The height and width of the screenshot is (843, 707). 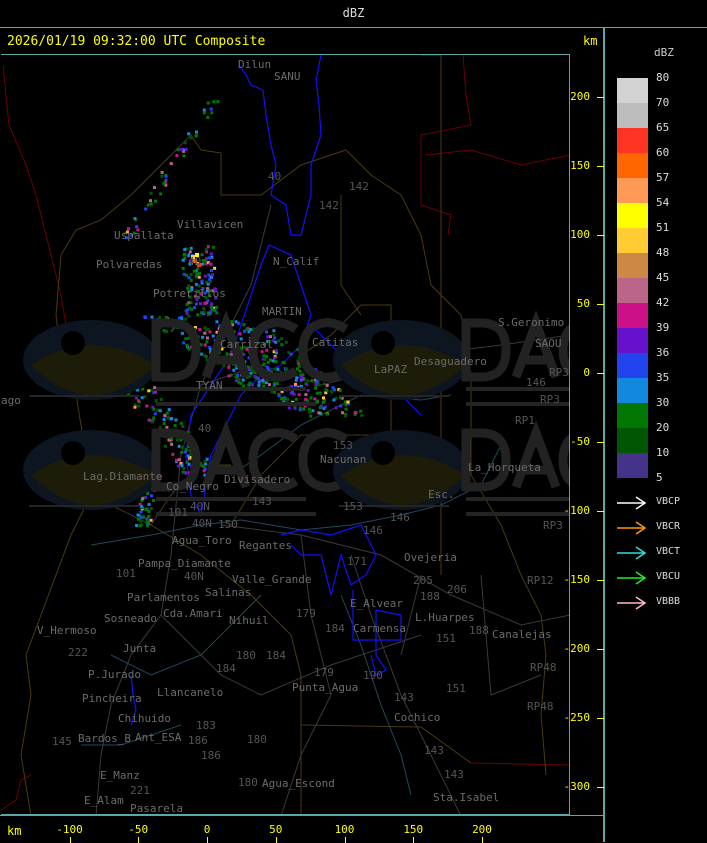 What do you see at coordinates (663, 402) in the screenshot?
I see `legend-value: 30` at bounding box center [663, 402].